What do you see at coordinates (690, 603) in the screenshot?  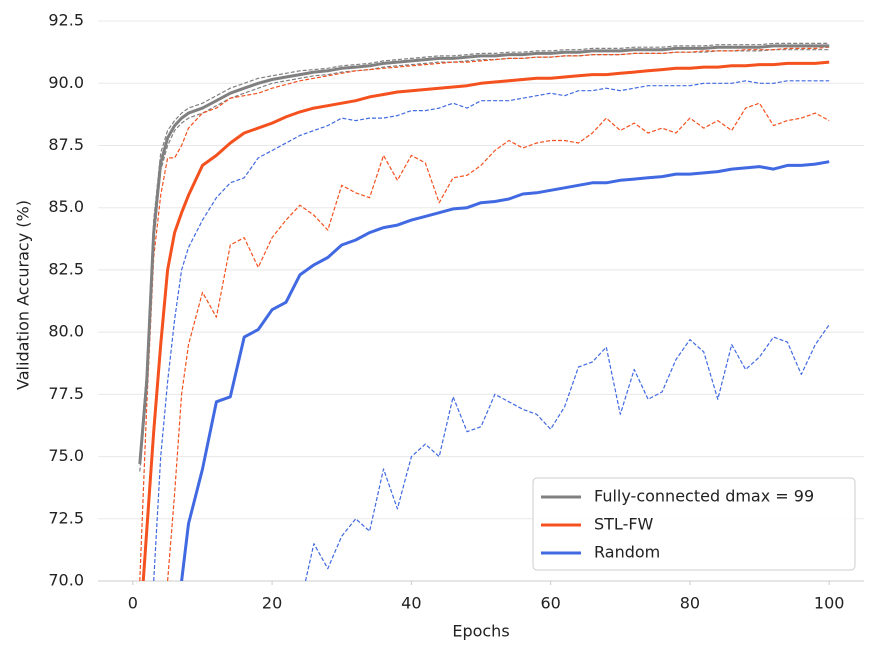 I see `x-tick-label: 80` at bounding box center [690, 603].